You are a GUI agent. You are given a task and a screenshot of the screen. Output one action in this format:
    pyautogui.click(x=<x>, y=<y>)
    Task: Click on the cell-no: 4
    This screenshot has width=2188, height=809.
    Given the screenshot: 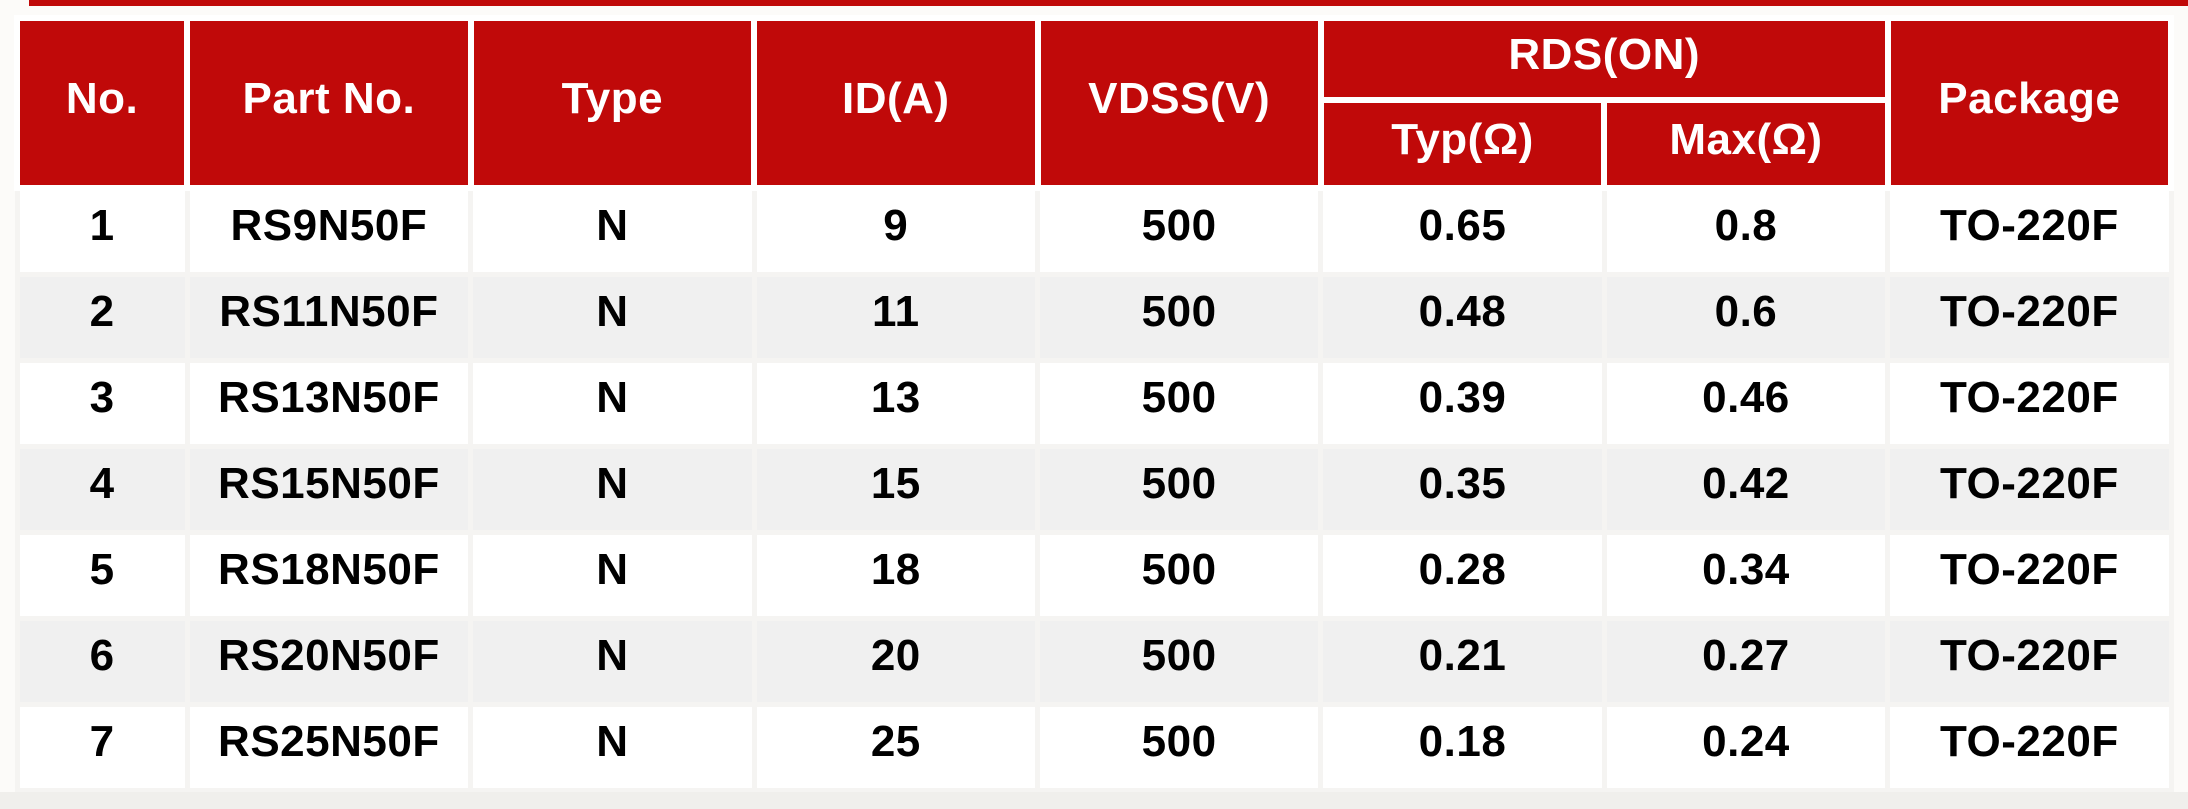 What is the action you would take?
    pyautogui.click(x=102, y=489)
    